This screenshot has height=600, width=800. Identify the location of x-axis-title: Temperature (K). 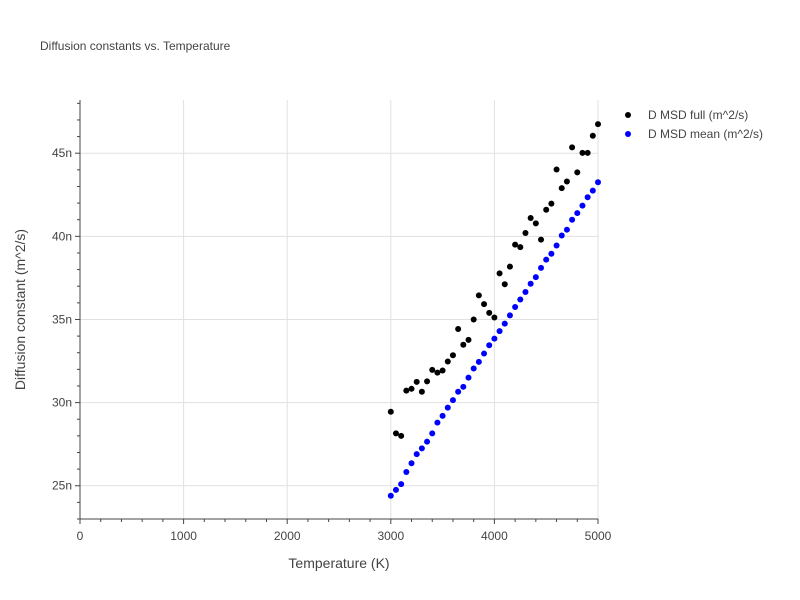
(338, 563).